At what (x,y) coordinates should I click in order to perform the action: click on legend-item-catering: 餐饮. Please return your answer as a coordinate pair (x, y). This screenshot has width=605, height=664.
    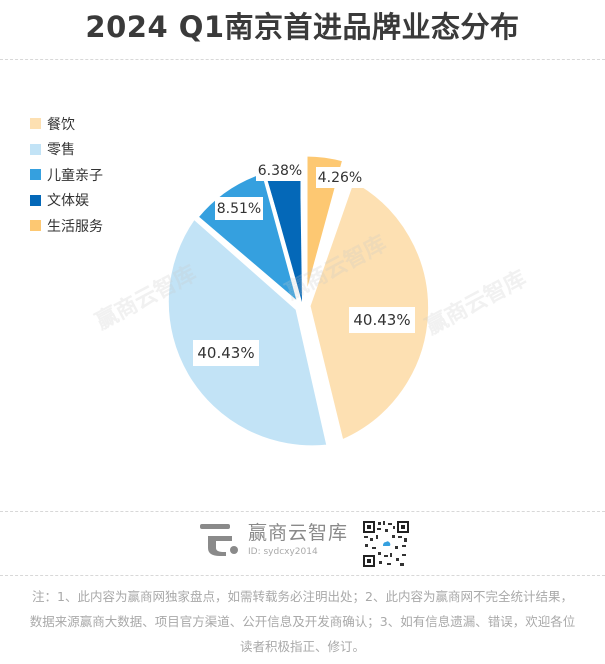
    Looking at the image, I should click on (66, 124).